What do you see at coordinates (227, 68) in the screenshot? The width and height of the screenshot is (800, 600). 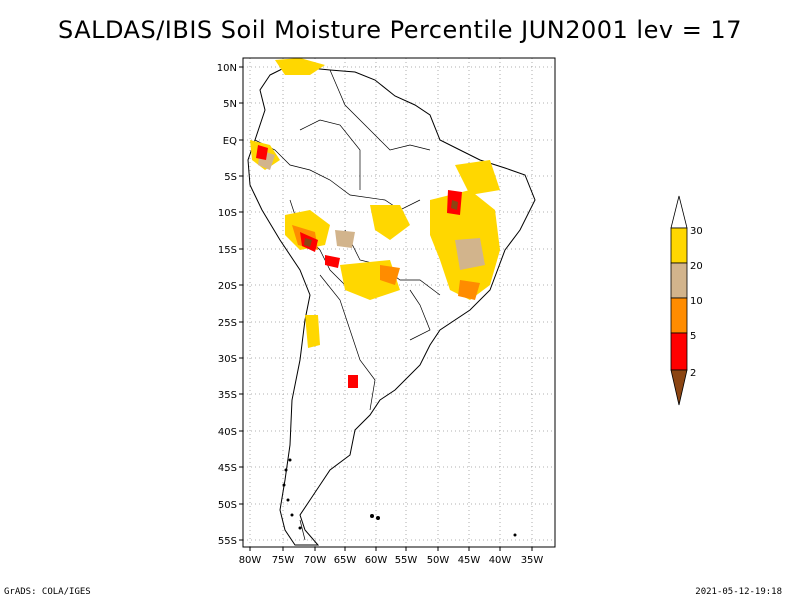 I see `lat-label: 10N` at bounding box center [227, 68].